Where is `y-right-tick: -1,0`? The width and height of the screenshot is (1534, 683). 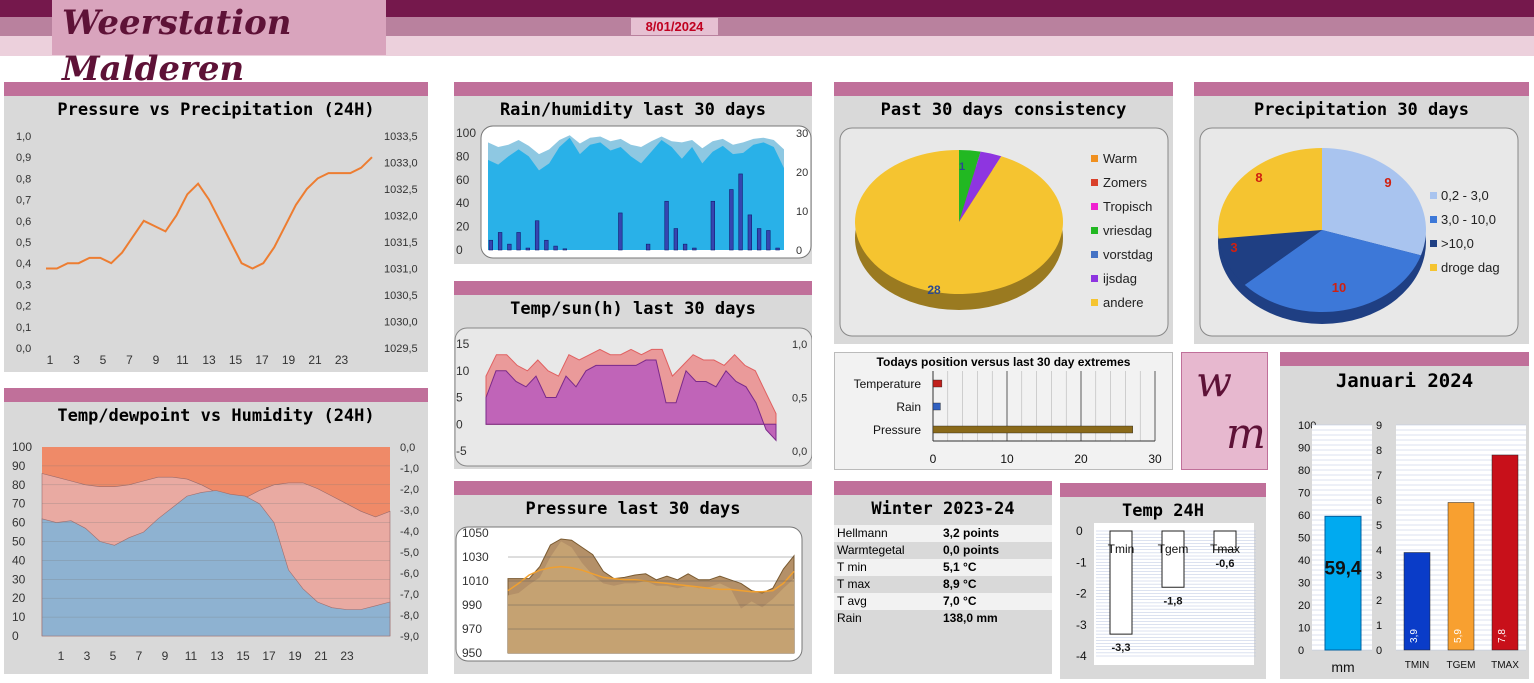 y-right-tick: -1,0 is located at coordinates (409, 469).